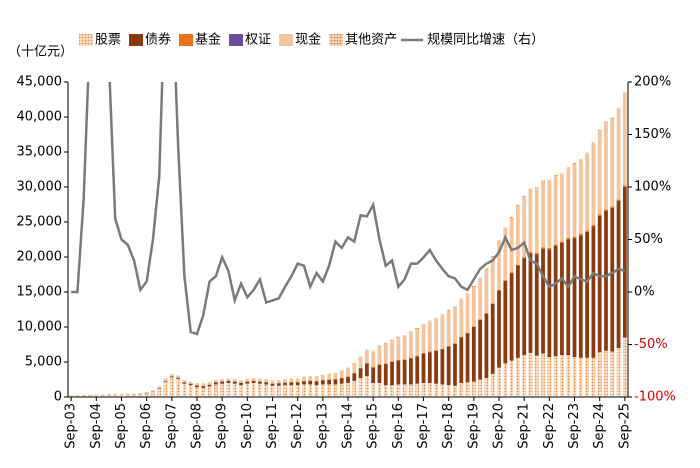 The image size is (700, 468). I want to click on x-tick-label: Sep-07, so click(171, 426).